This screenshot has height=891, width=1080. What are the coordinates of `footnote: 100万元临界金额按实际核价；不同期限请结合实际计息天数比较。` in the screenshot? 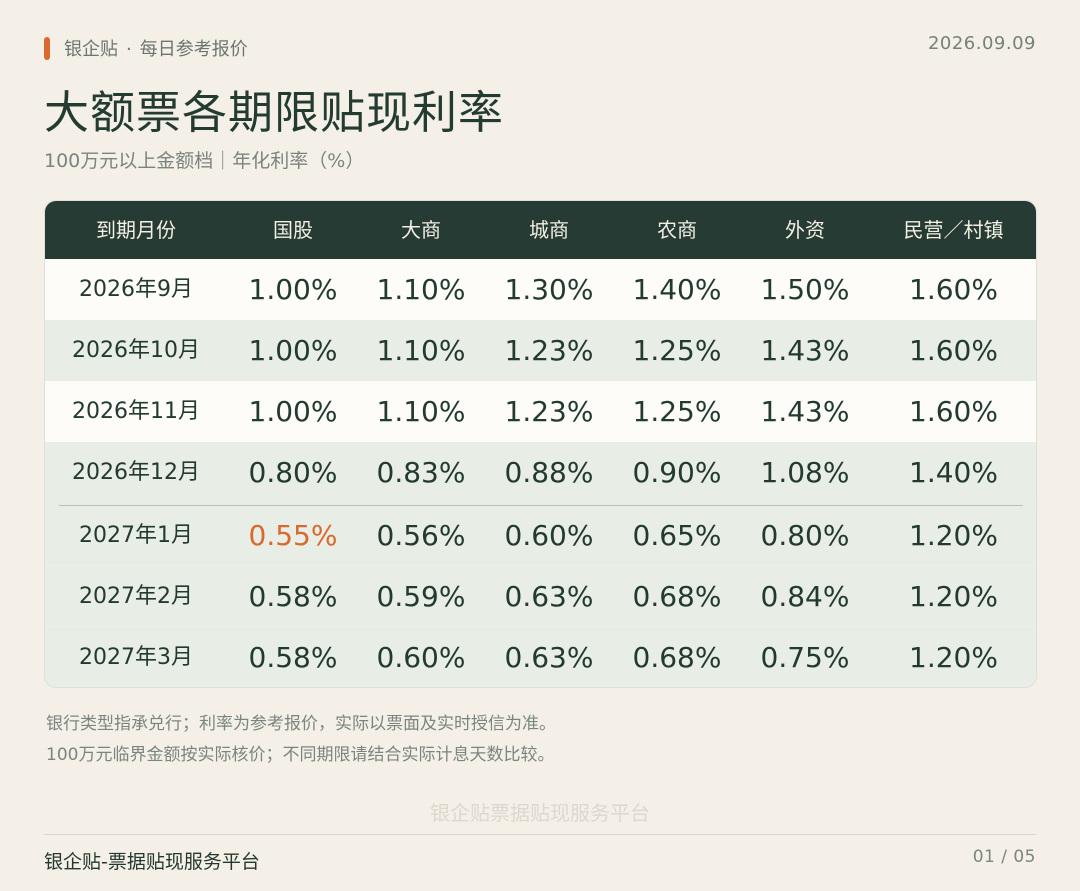 It's located at (300, 755).